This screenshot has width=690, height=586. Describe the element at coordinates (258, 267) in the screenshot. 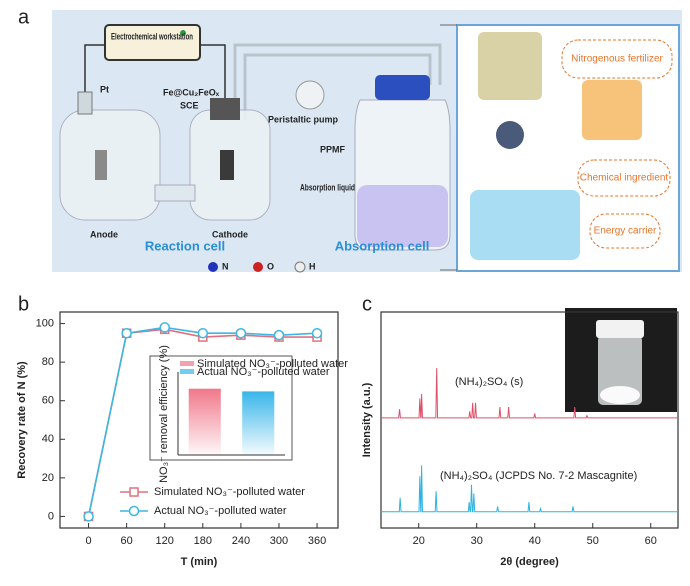

I see `atom-o` at that location.